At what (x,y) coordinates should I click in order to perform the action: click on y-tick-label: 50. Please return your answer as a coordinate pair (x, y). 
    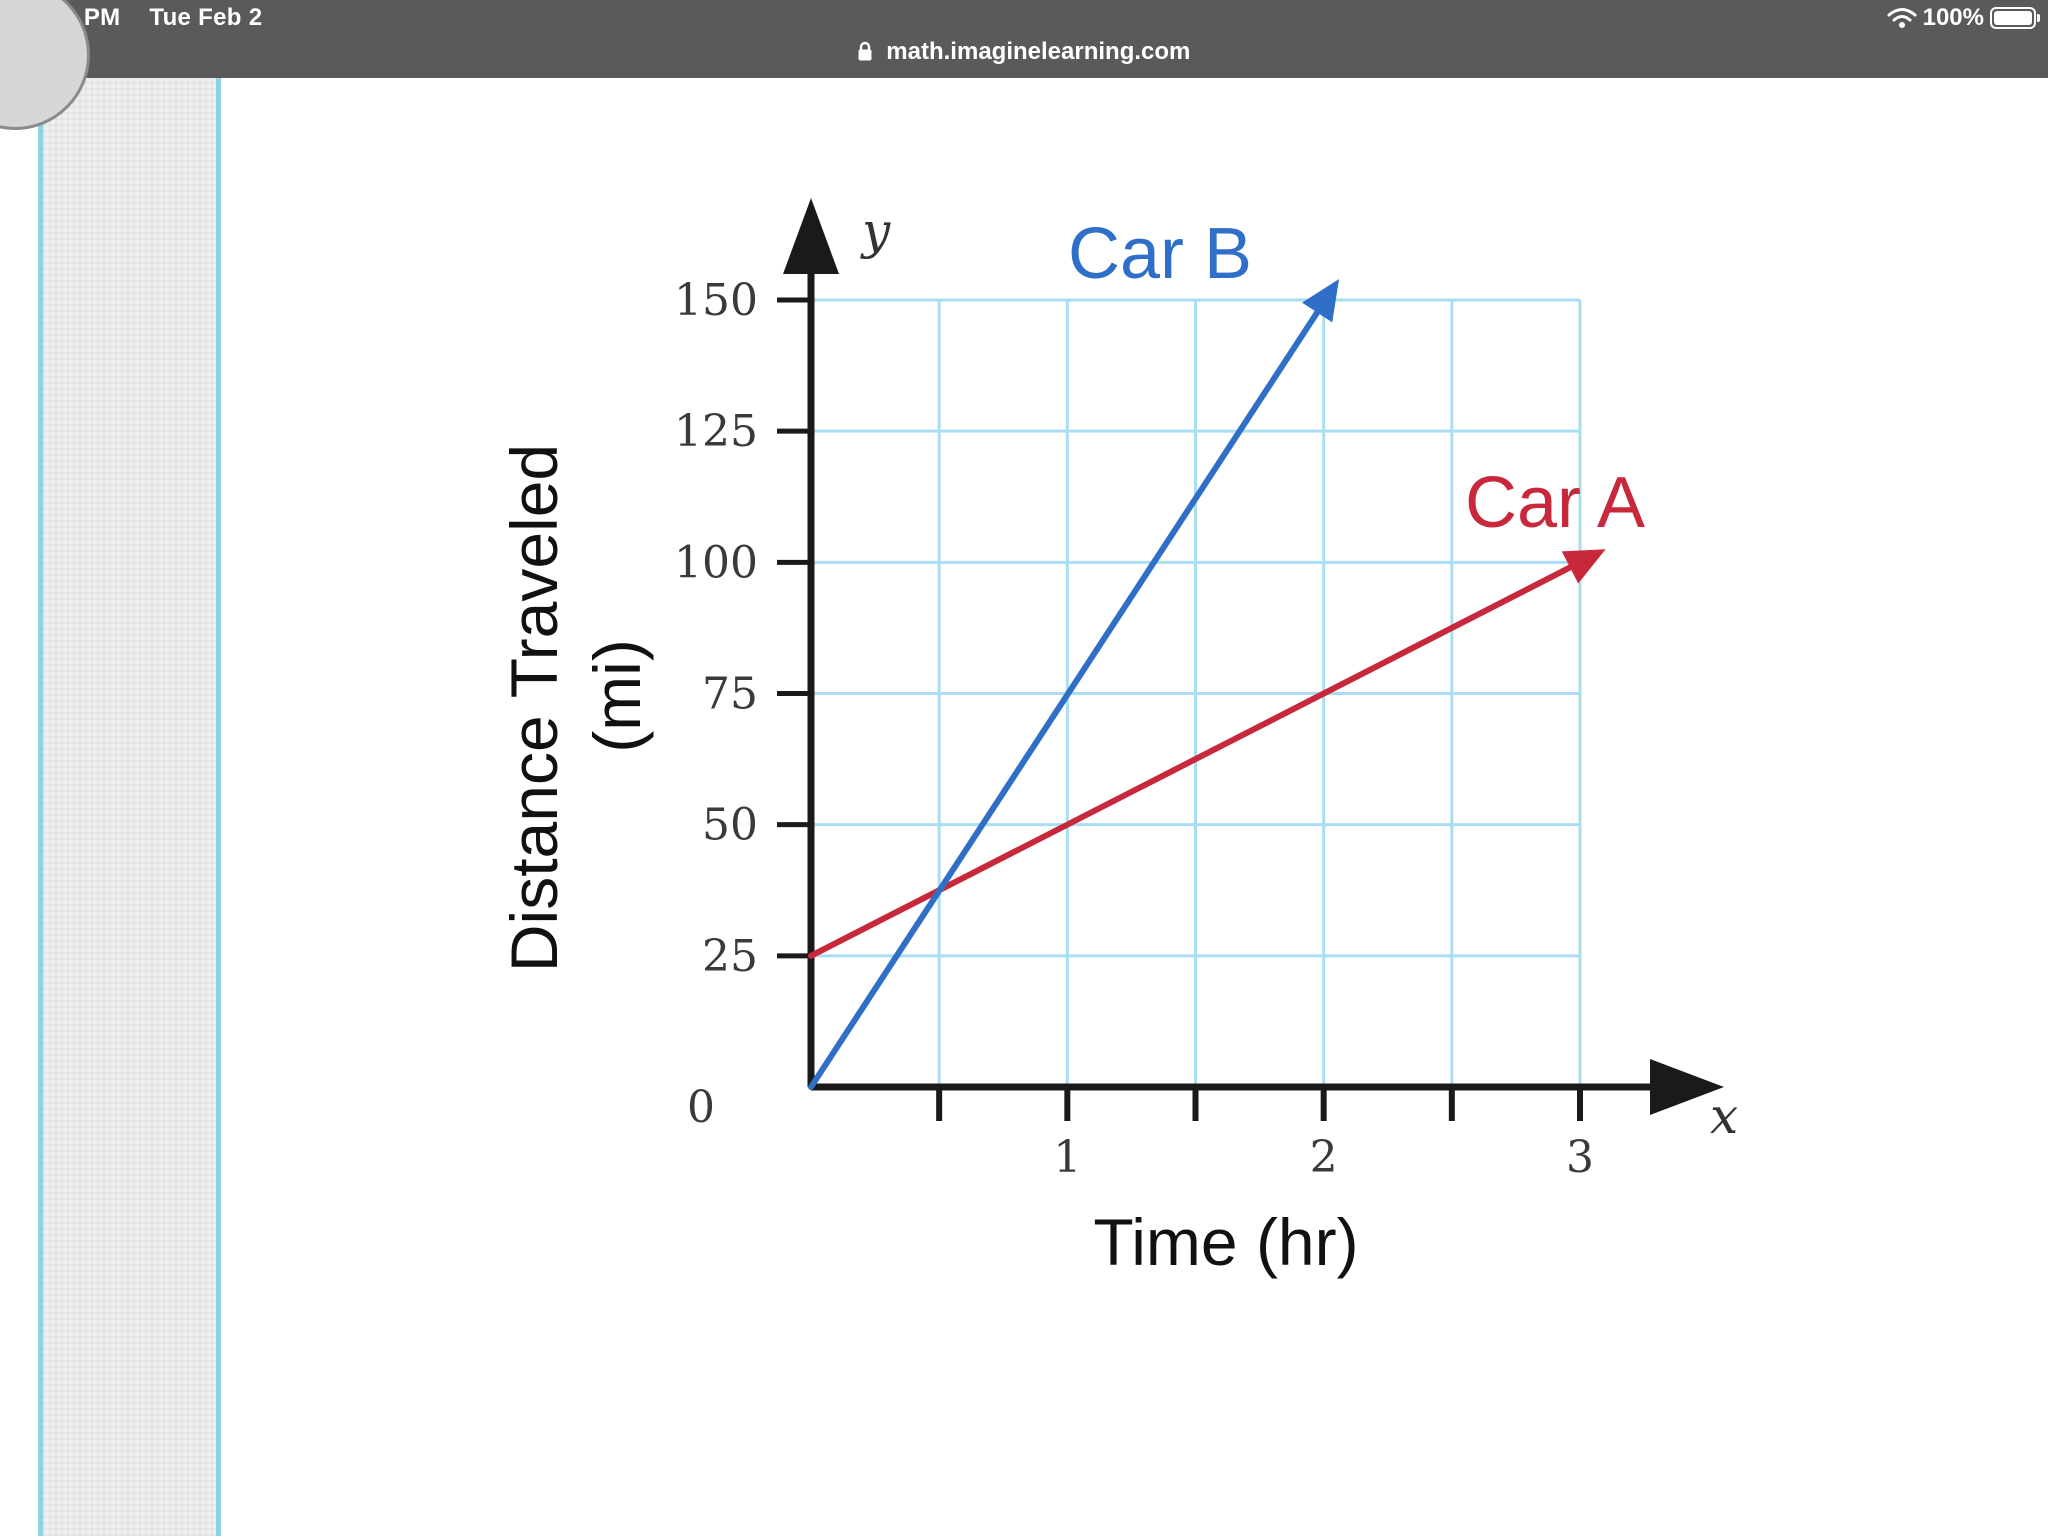
    Looking at the image, I should click on (730, 825).